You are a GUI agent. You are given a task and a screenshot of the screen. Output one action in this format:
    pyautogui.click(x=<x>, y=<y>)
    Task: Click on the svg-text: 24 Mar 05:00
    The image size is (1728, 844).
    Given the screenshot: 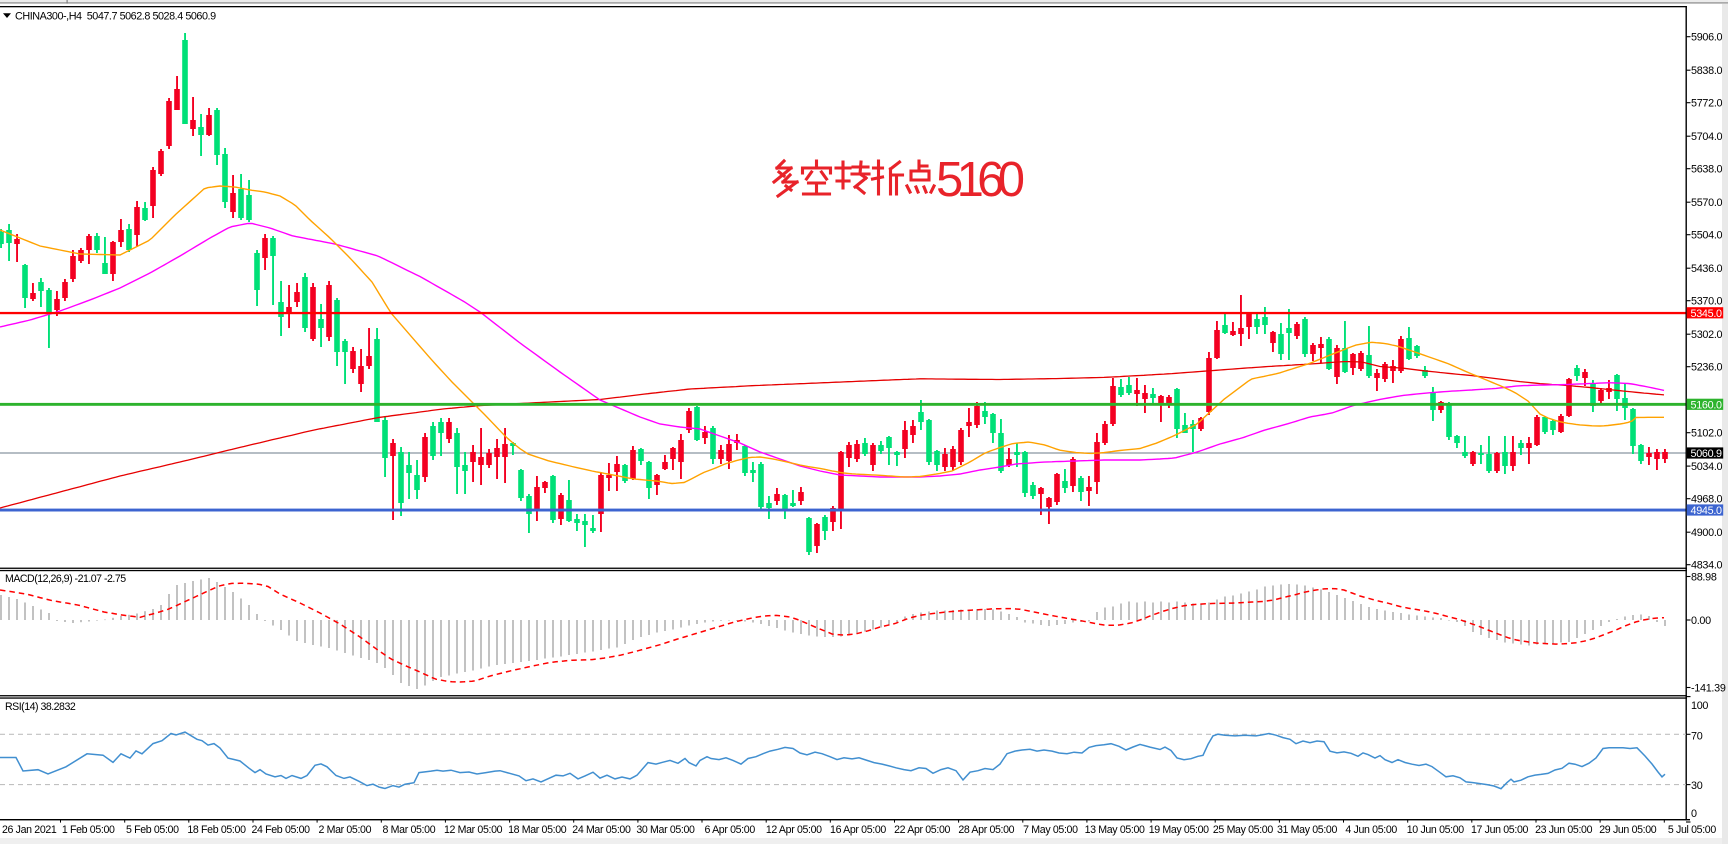 What is the action you would take?
    pyautogui.click(x=601, y=830)
    